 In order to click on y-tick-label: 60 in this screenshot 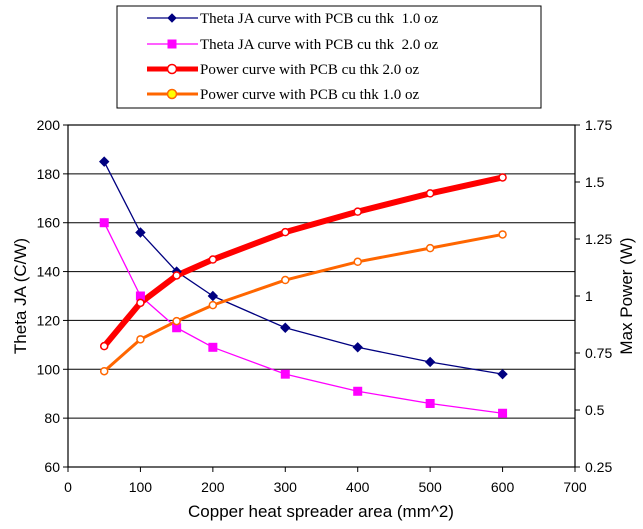, I will do `click(52, 467)`.